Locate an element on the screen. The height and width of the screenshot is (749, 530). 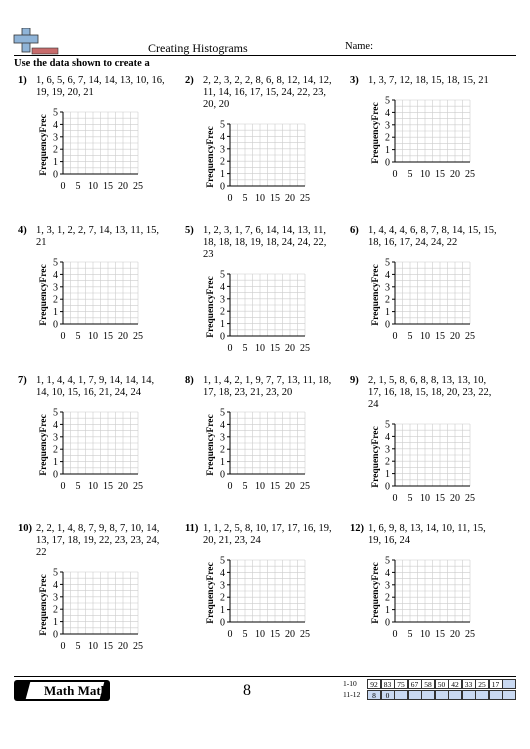
answer-cell: 58 is located at coordinates (428, 684).